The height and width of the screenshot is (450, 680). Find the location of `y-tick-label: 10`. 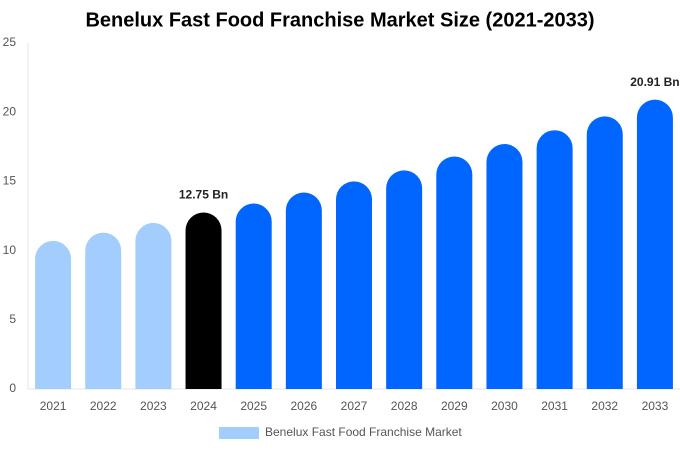

y-tick-label: 10 is located at coordinates (10, 250).